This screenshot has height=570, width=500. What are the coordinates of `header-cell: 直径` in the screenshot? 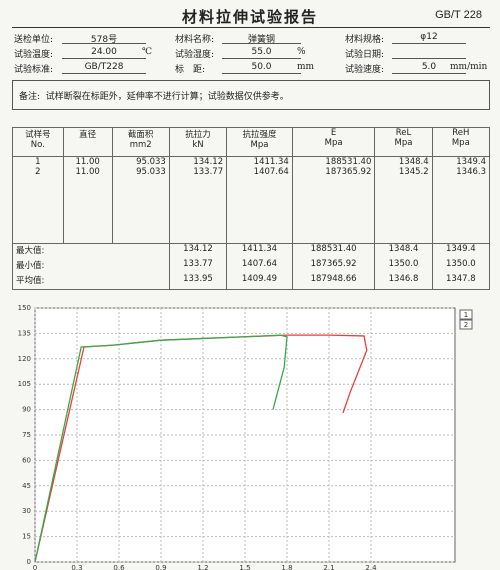 It's located at (87, 142).